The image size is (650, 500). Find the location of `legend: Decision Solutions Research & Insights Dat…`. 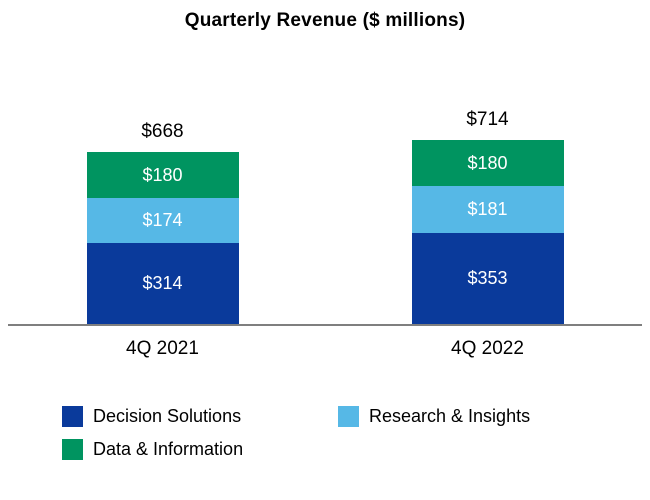

legend: Decision Solutions Research & Insights Dat… is located at coordinates (356, 433).